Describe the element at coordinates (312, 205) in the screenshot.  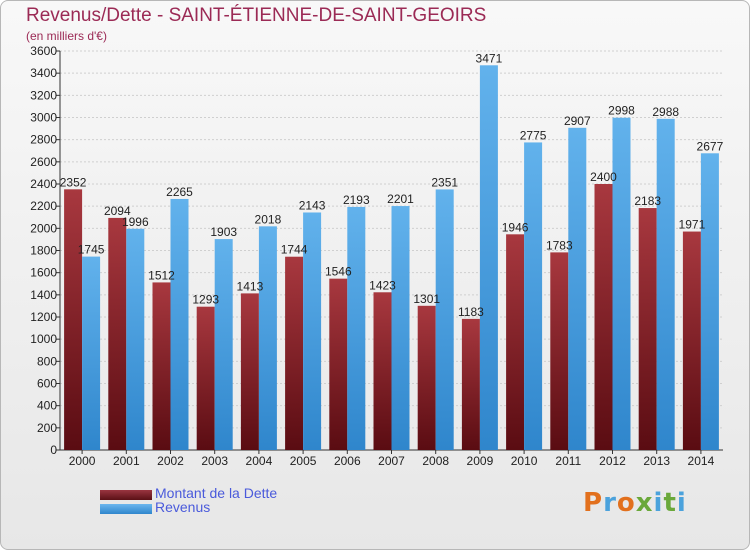
I see `data-label-revenus: 2143` at that location.